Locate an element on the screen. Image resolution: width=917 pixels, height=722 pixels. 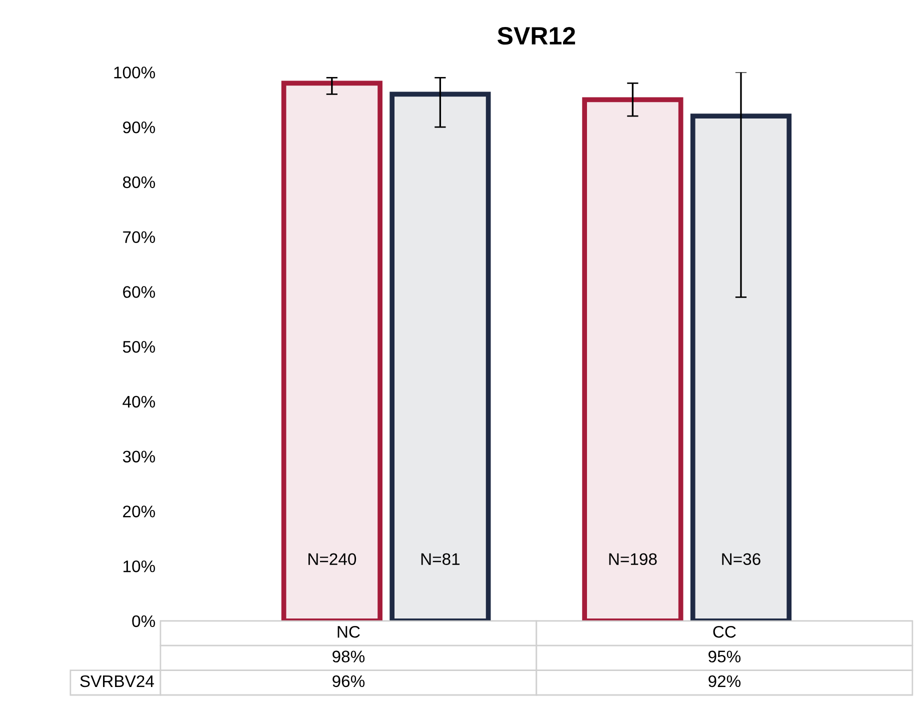
y-tick-label: 70% is located at coordinates (139, 237).